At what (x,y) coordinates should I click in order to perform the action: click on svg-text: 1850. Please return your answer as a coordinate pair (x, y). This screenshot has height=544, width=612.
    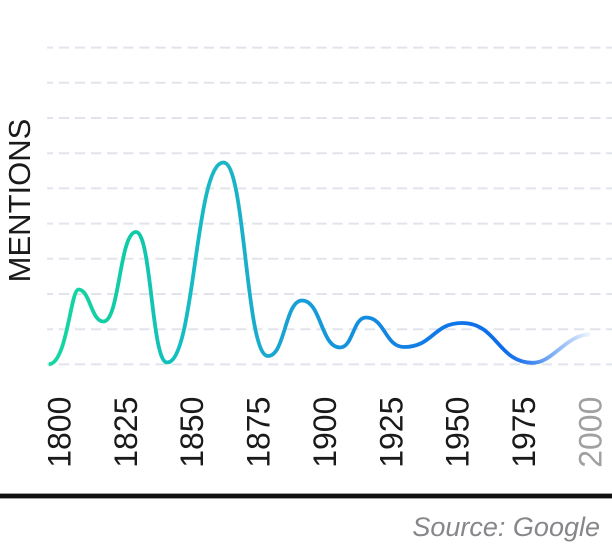
    Looking at the image, I should click on (192, 432).